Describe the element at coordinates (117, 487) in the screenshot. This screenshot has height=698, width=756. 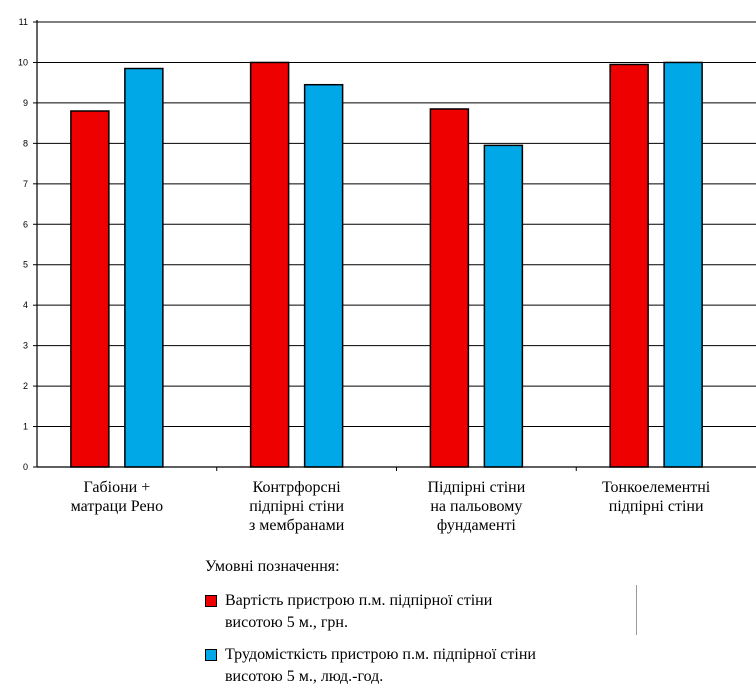
I see `x-category-label: Габіони +` at that location.